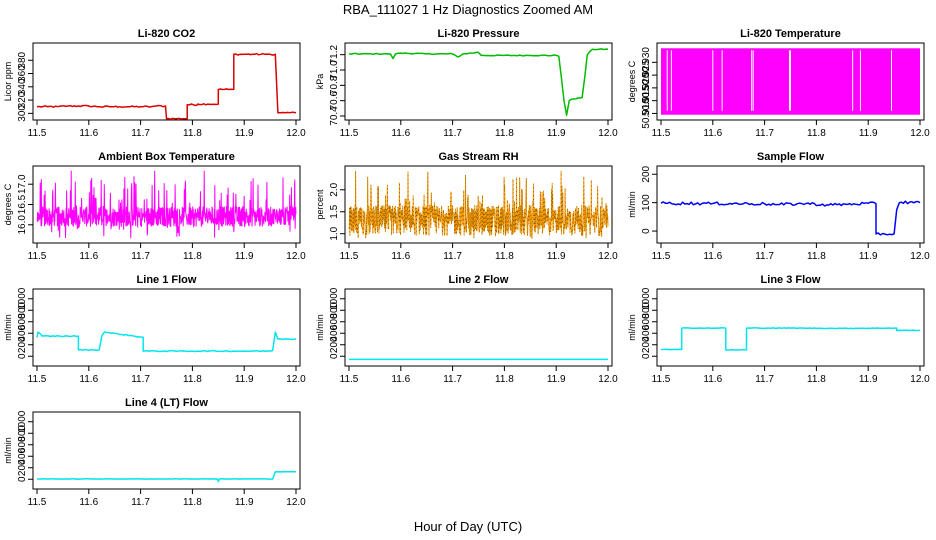 This screenshot has width=936, height=540. I want to click on panel-title: Ambient Box Temperature, so click(166, 157).